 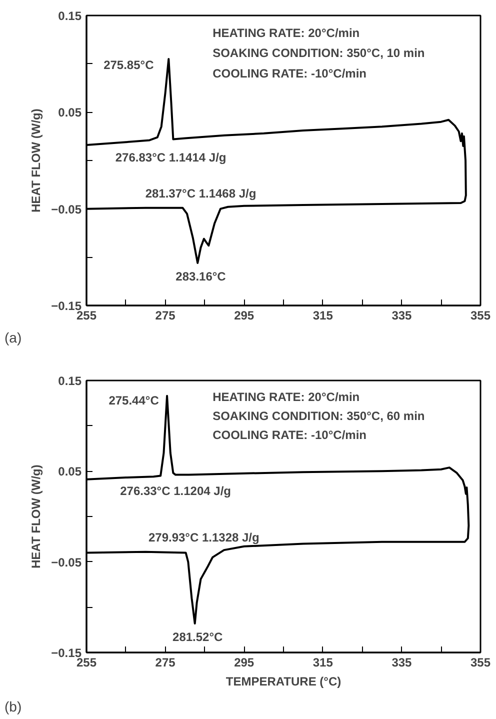 What do you see at coordinates (134, 400) in the screenshot?
I see `annotation: 275.44°C` at bounding box center [134, 400].